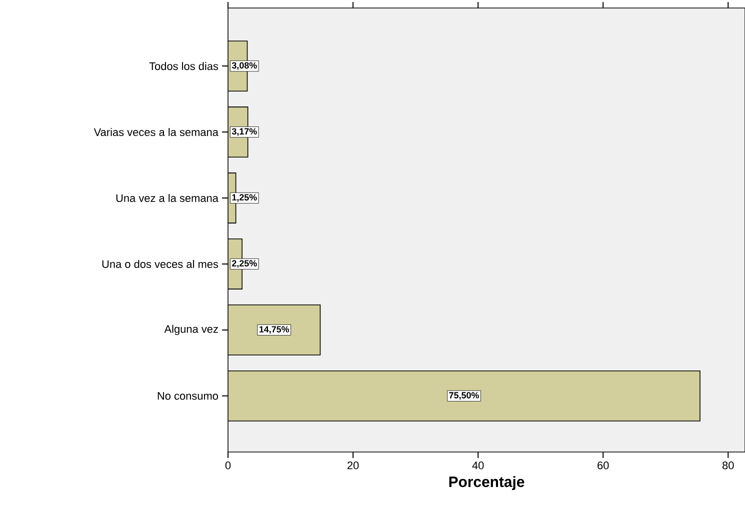  Describe the element at coordinates (228, 466) in the screenshot. I see `x-tick-label: 0` at that location.